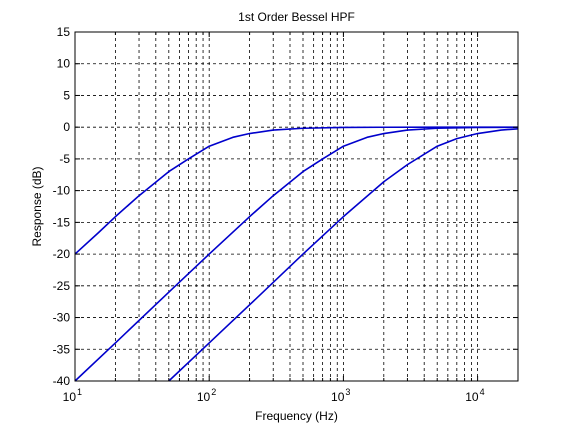 The width and height of the screenshot is (573, 435). What do you see at coordinates (62, 206) in the screenshot?
I see `y-tick-labels: 15 10 5 0 -5 -10 -15 -20 -25 -30 -35 -40` at bounding box center [62, 206].